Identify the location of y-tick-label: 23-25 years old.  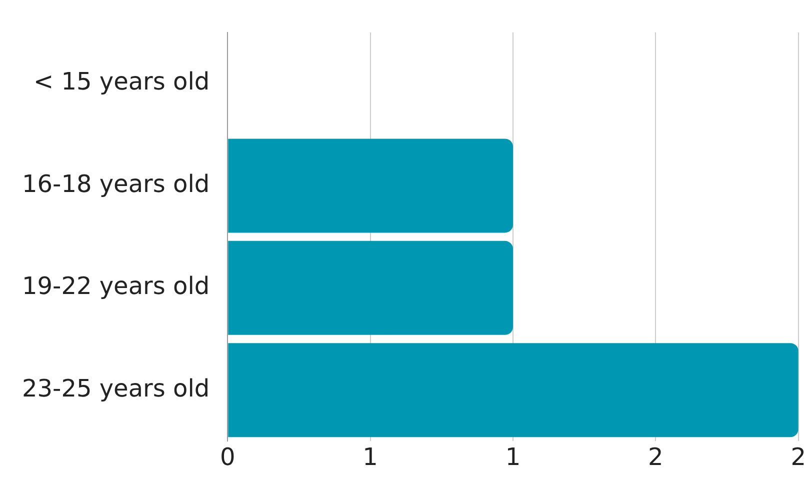
(116, 388).